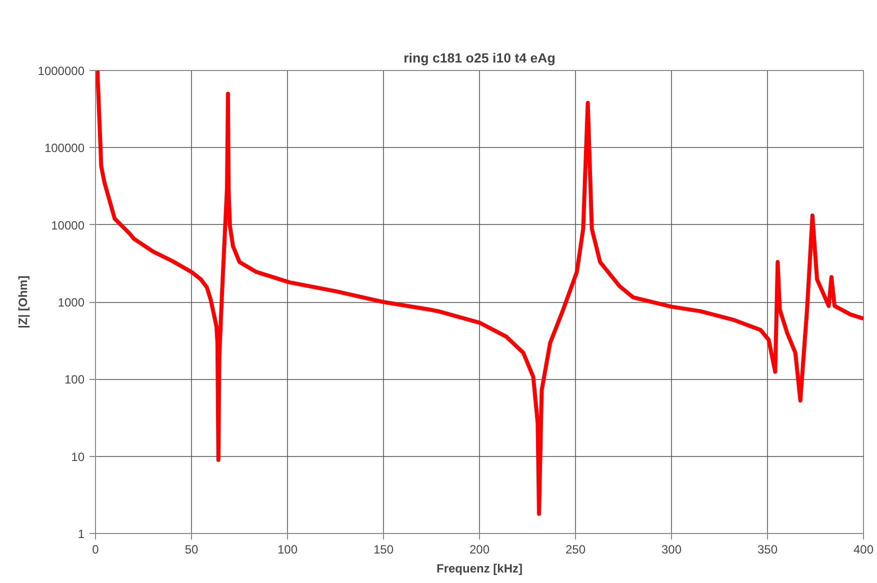 Image resolution: width=877 pixels, height=583 pixels. I want to click on y-axis-title: |Z| [Ohm], so click(23, 302).